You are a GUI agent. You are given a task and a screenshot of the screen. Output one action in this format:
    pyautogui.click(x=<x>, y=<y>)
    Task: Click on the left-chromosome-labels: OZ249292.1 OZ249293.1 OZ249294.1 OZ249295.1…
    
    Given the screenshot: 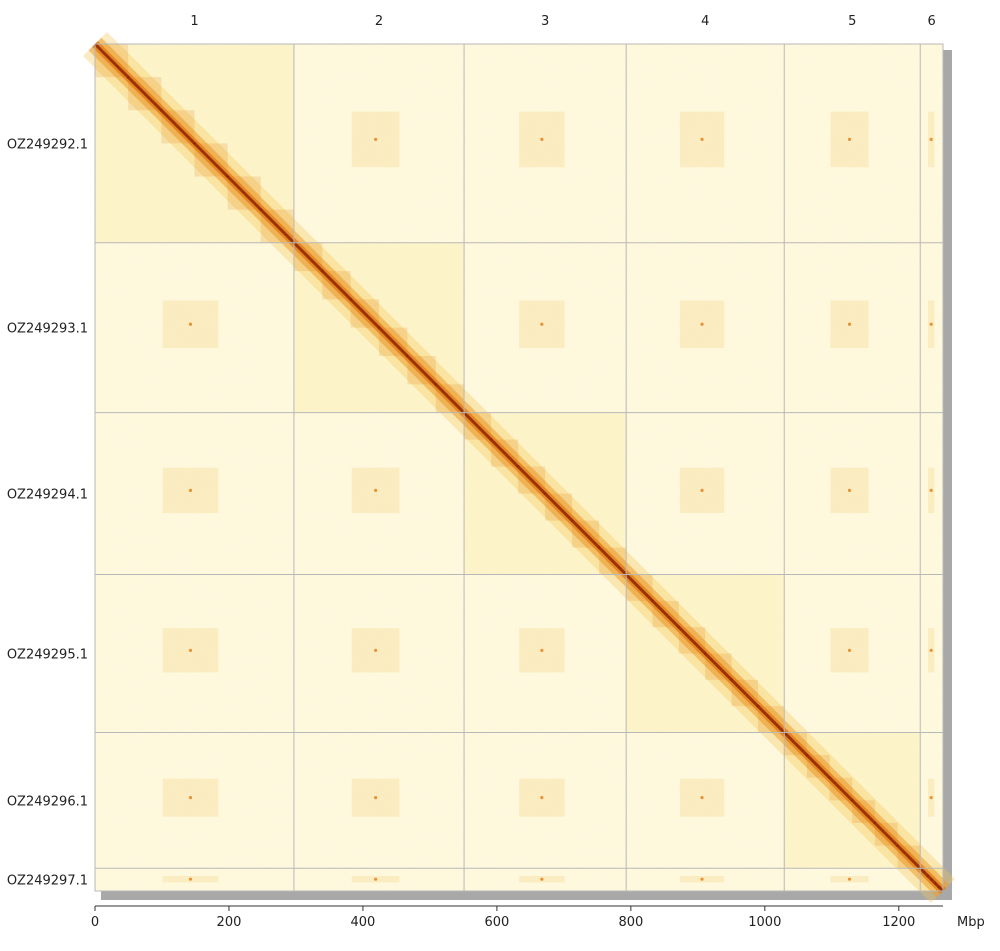 What is the action you would take?
    pyautogui.click(x=47, y=512)
    